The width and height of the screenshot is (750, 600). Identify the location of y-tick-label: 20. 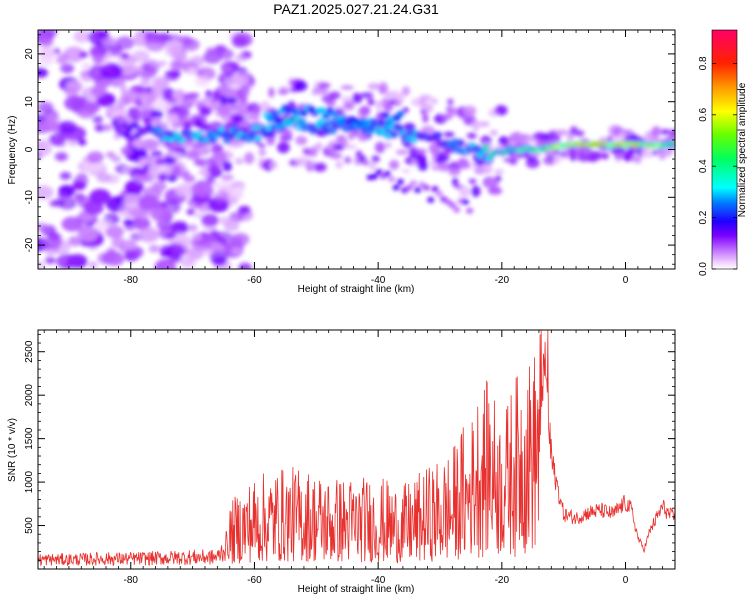
(29, 54).